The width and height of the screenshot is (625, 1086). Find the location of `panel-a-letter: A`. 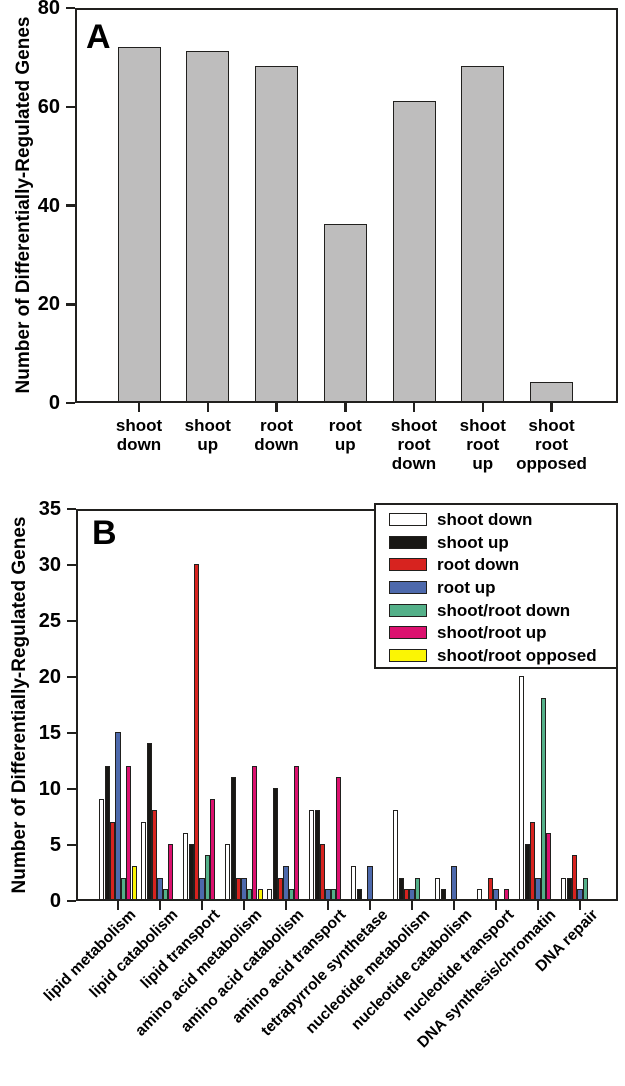

panel-a-letter: A is located at coordinates (98, 37).